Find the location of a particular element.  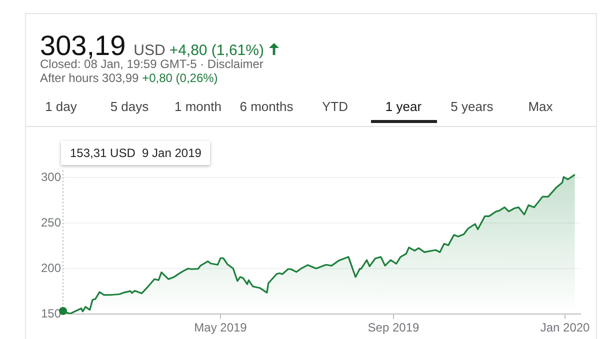

text: YTD is located at coordinates (335, 106).